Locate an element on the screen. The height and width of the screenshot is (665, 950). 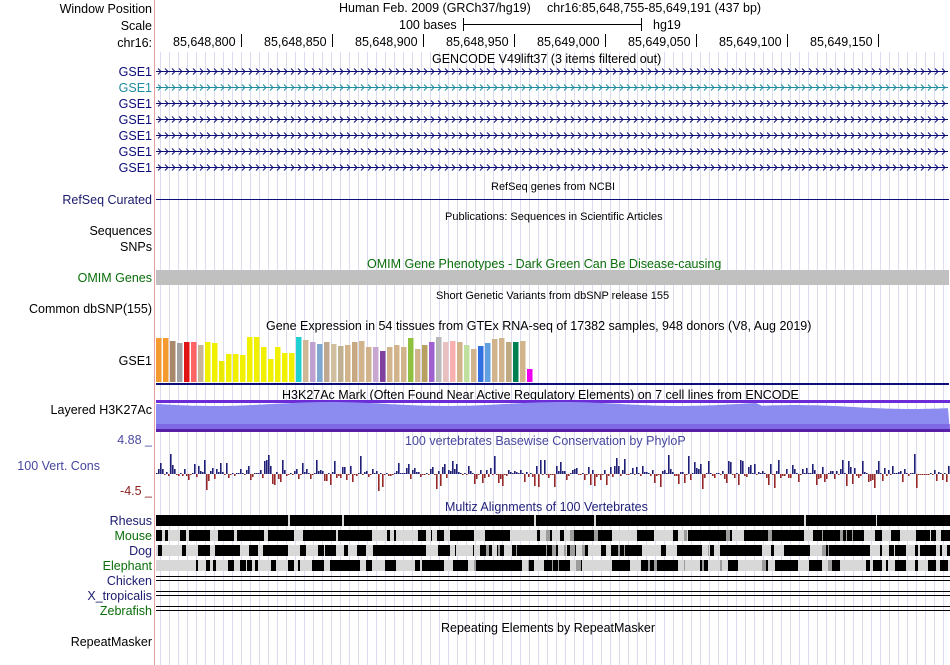
multiz-species-label: Chicken is located at coordinates (129, 581).